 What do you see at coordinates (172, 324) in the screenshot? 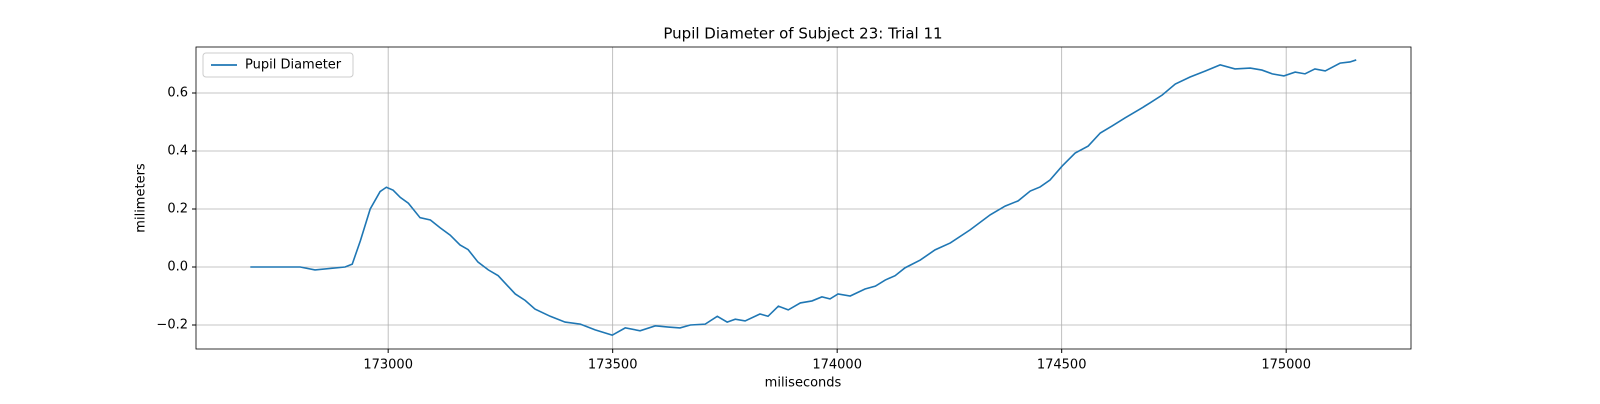
I see `y-tick-label: −0.2` at bounding box center [172, 324].